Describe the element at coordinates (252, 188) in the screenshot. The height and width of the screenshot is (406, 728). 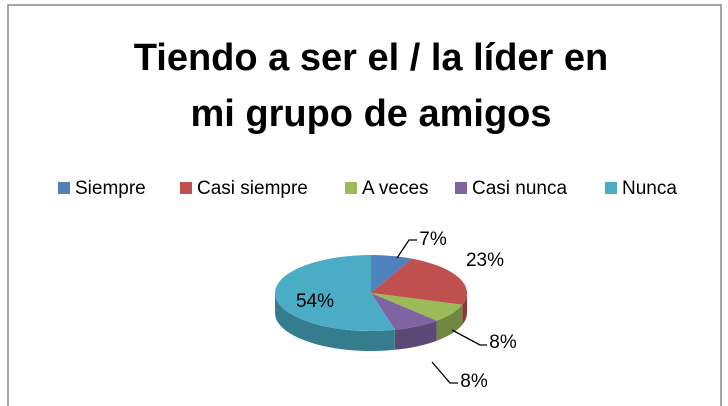
I see `legend-label: Casi siempre` at that location.